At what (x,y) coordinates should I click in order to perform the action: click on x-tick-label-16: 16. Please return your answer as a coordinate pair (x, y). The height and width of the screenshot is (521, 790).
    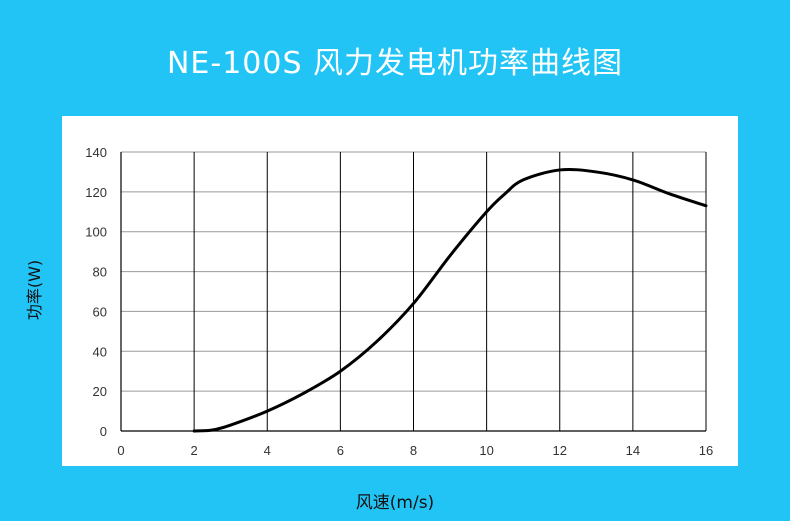
    Looking at the image, I should click on (706, 450).